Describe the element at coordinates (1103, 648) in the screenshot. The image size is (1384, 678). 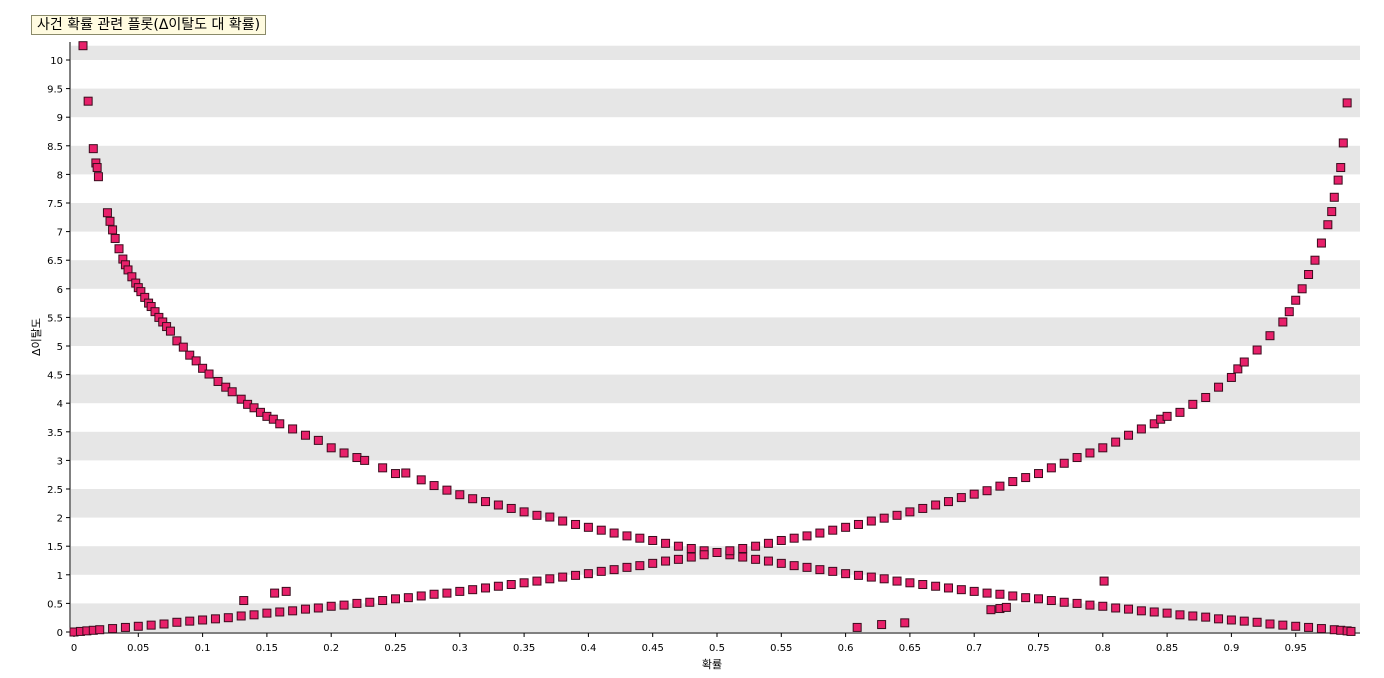
I see `x-tick-label: 0.8` at that location.